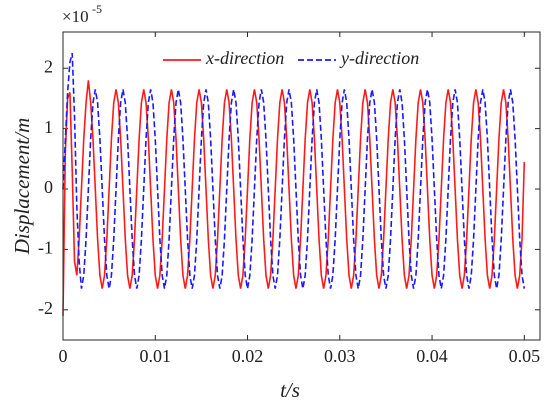  I want to click on y-tick-label: 1, so click(48, 127).